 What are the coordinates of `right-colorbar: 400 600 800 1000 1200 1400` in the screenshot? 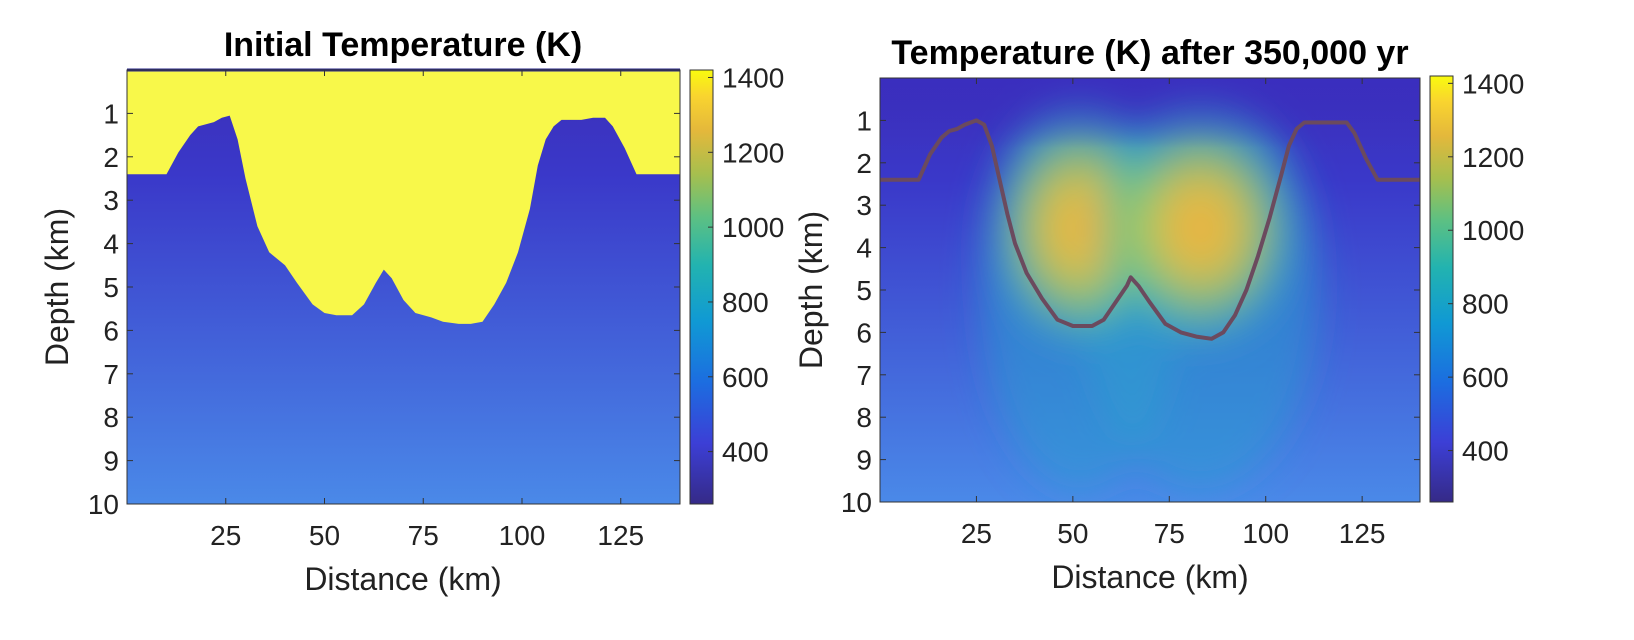 It's located at (1476, 285).